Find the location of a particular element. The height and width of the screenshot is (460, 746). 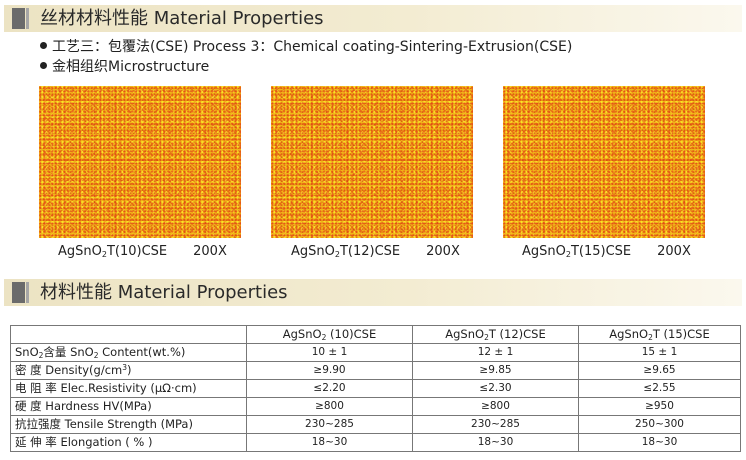

microstructure-line: 金相组织Microstructure is located at coordinates (124, 67).